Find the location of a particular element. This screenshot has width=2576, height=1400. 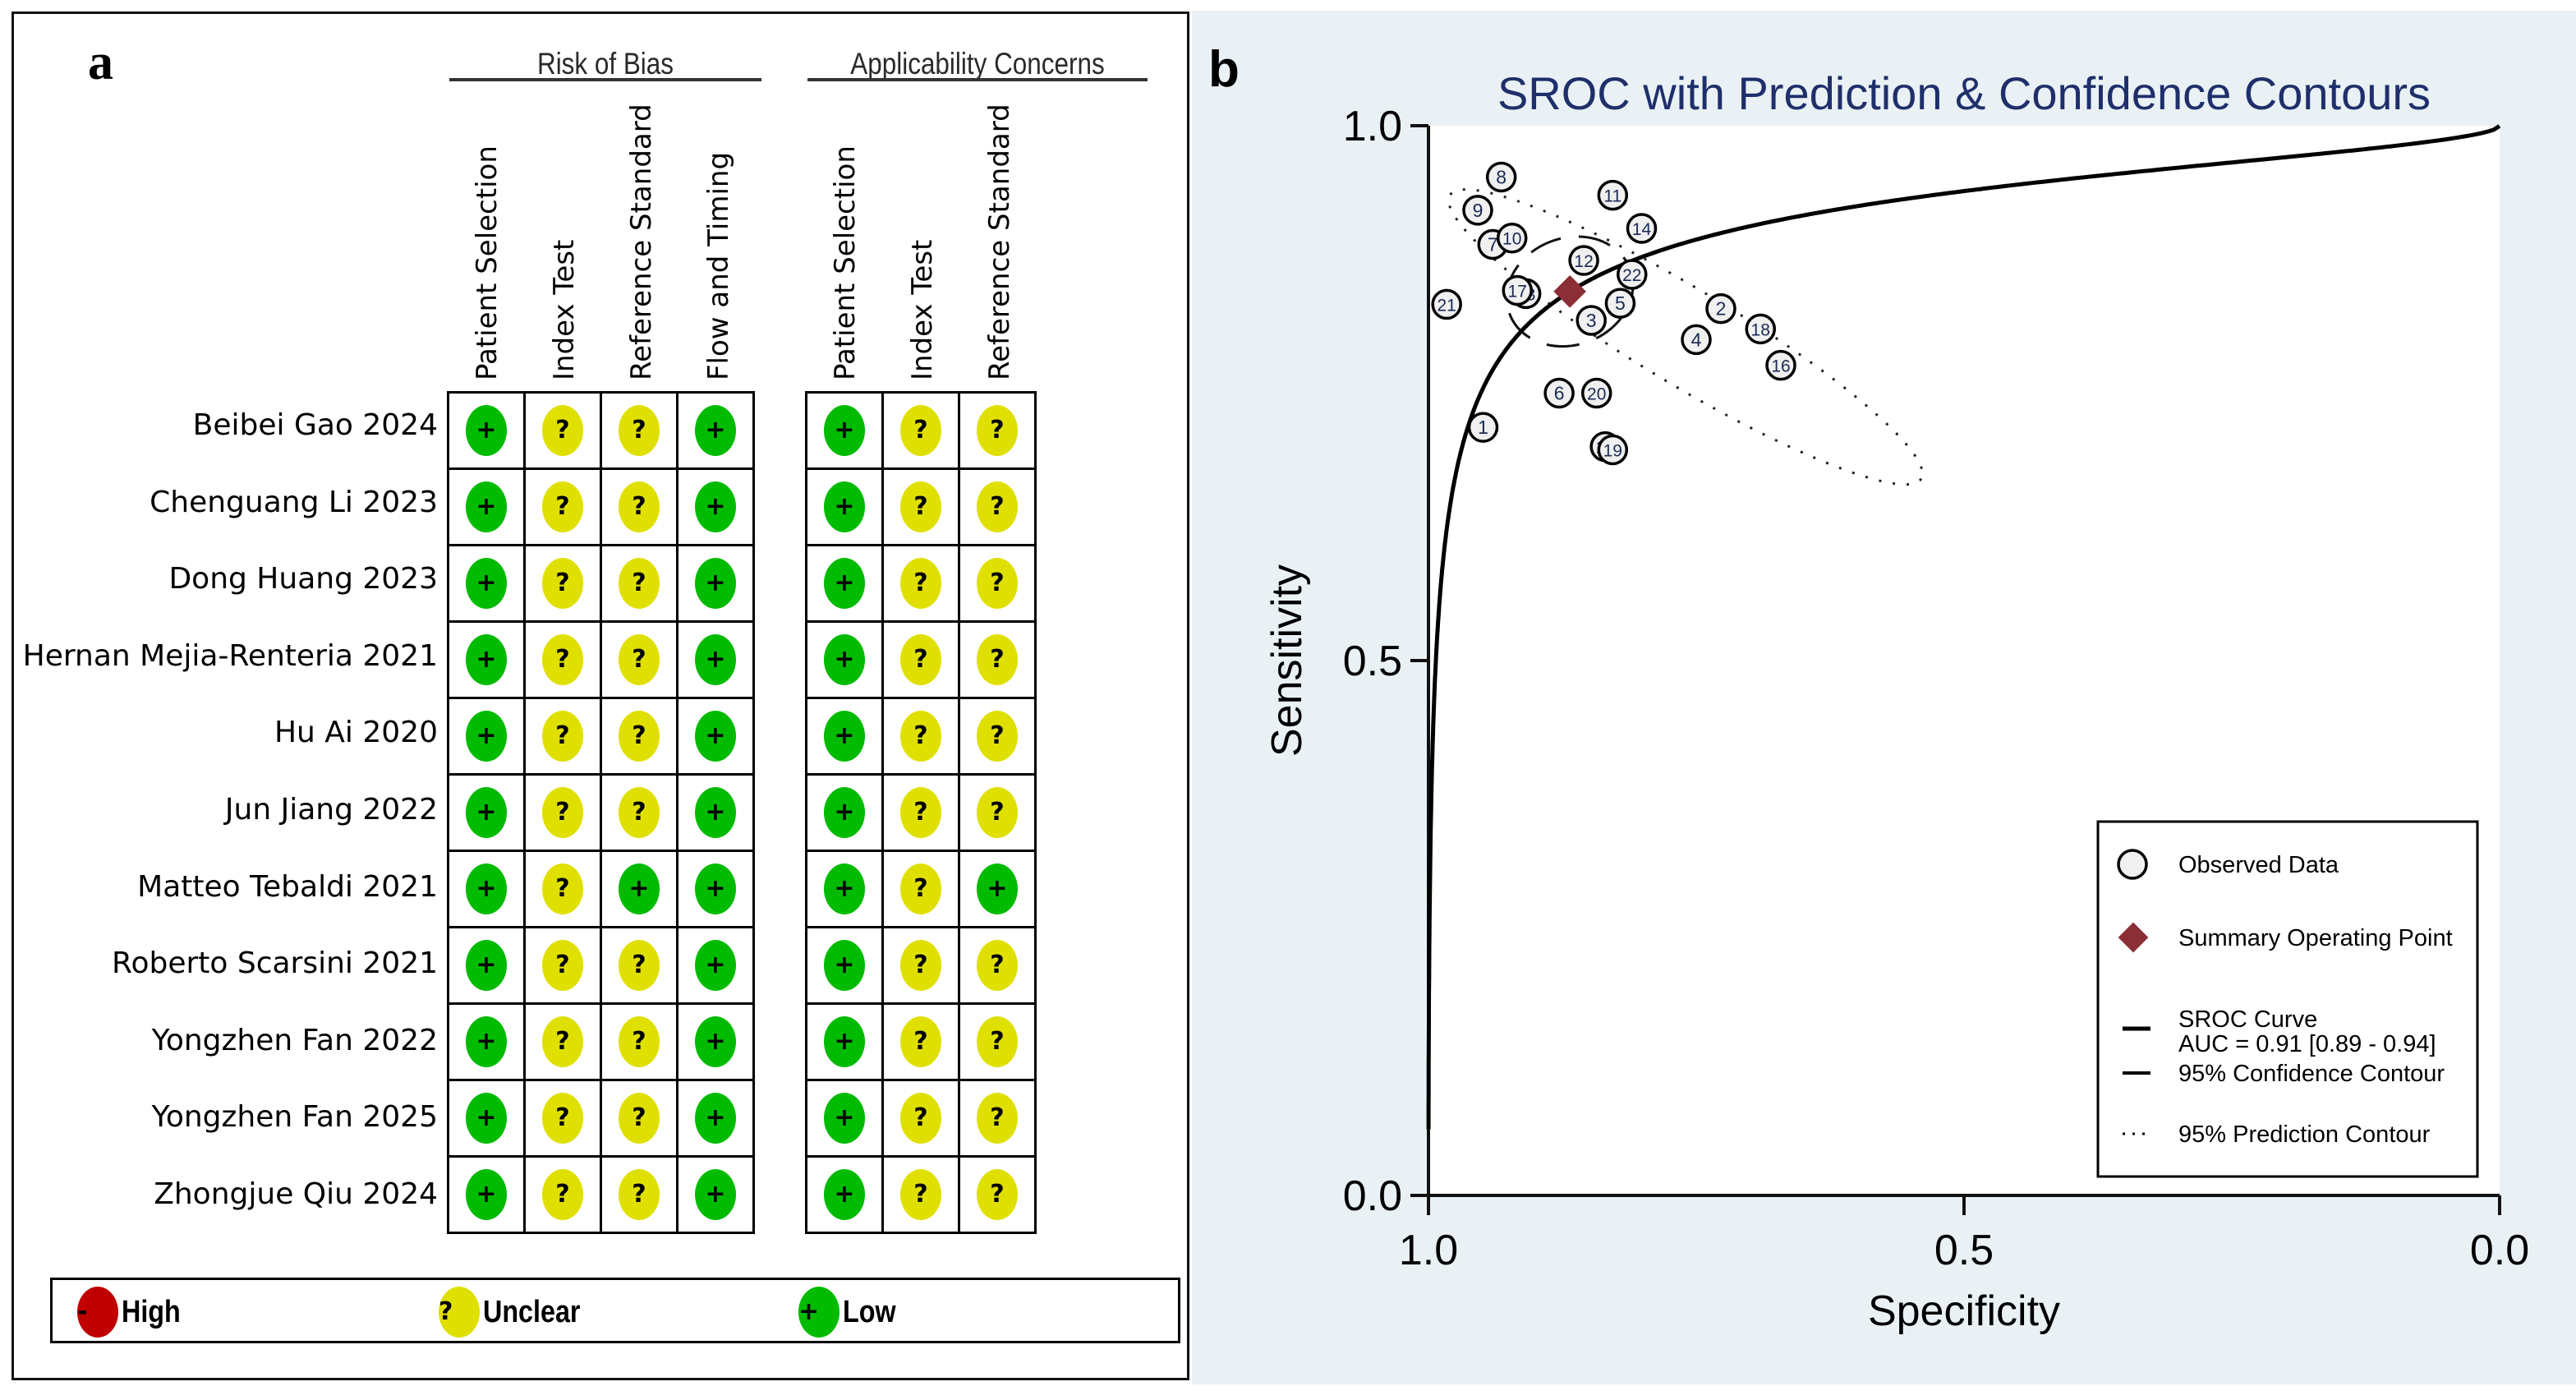

observed-point: 12 is located at coordinates (1583, 260).